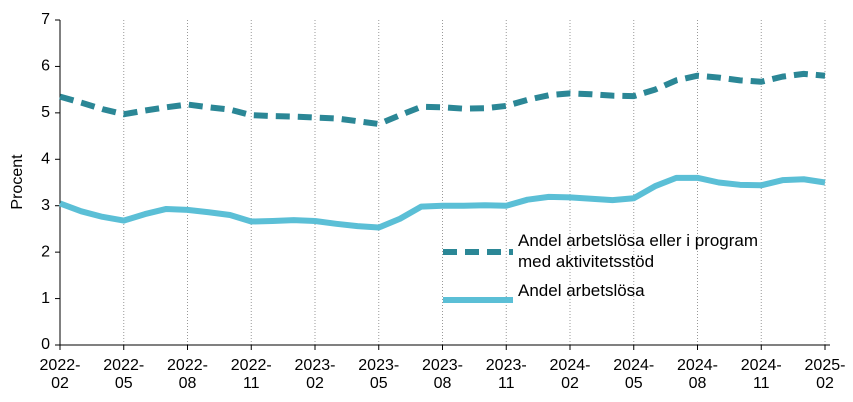 The image size is (853, 402). Describe the element at coordinates (45, 298) in the screenshot. I see `y-tick-label: 1` at that location.